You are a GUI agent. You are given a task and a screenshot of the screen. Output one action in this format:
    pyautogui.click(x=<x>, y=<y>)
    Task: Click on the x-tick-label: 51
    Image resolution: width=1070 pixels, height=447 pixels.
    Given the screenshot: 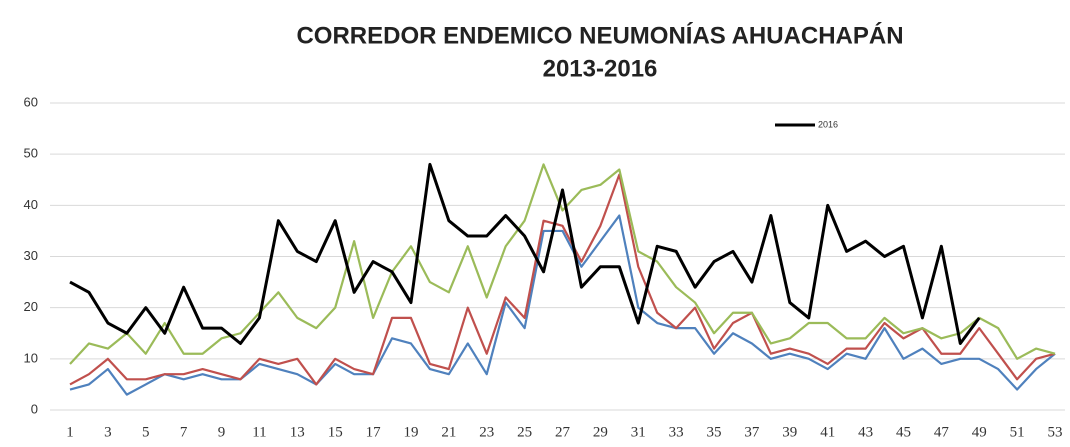 What is the action you would take?
    pyautogui.click(x=1017, y=432)
    